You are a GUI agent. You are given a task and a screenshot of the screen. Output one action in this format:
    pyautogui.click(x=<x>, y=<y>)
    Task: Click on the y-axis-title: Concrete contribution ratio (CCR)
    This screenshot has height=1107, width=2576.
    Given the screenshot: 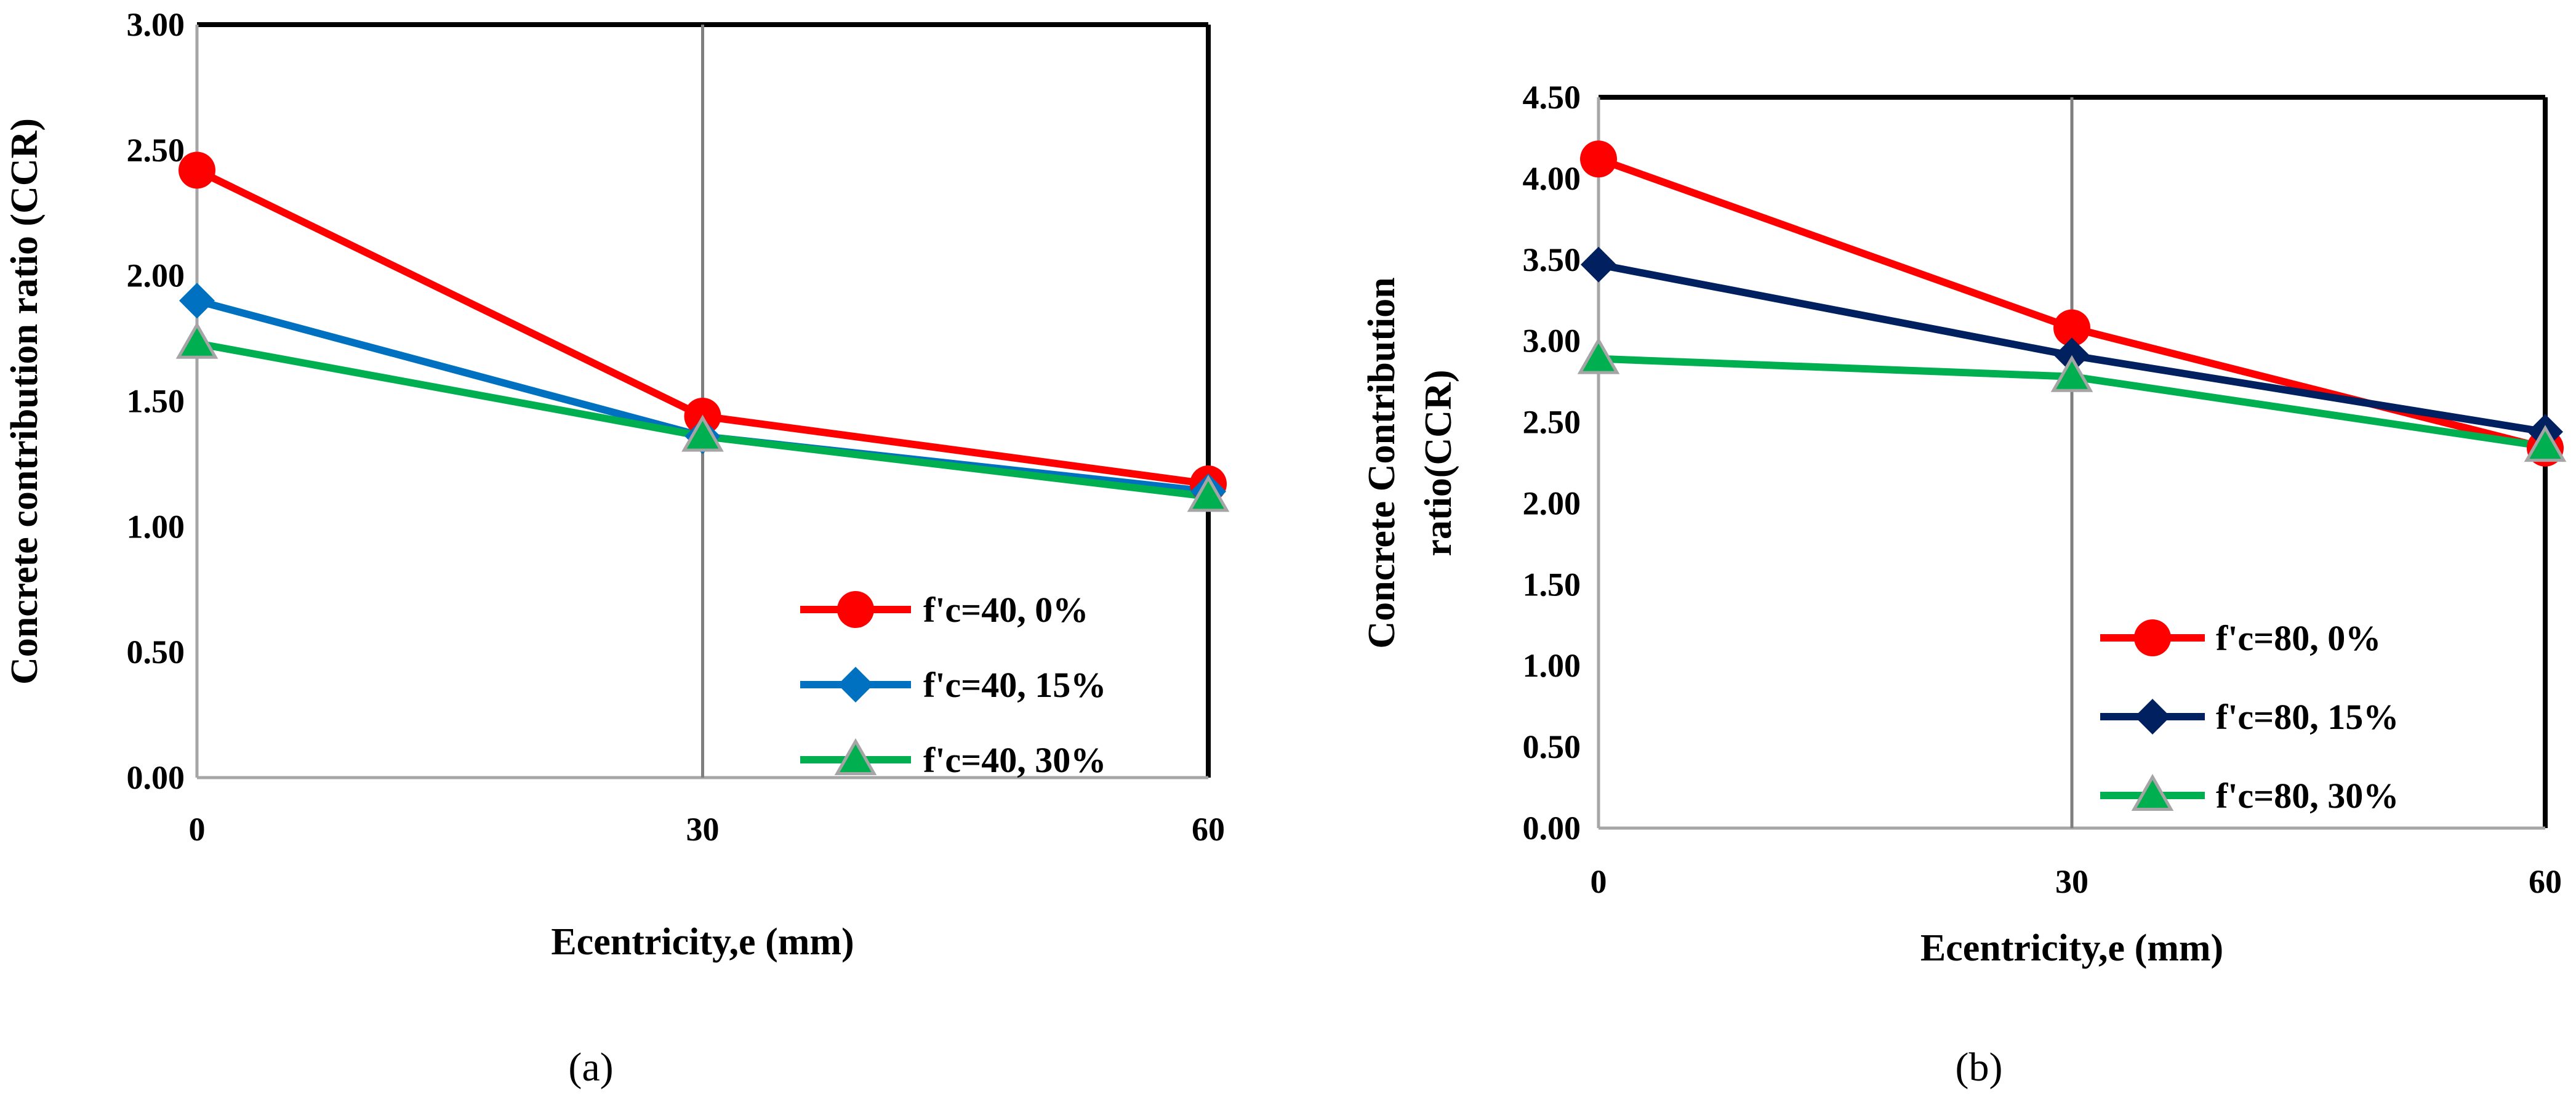 What is the action you would take?
    pyautogui.click(x=25, y=402)
    